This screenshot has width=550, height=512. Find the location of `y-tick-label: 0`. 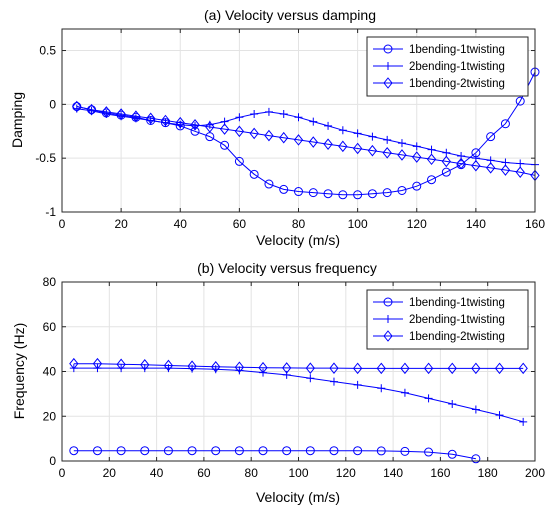

y-tick-label: 0 is located at coordinates (52, 104).